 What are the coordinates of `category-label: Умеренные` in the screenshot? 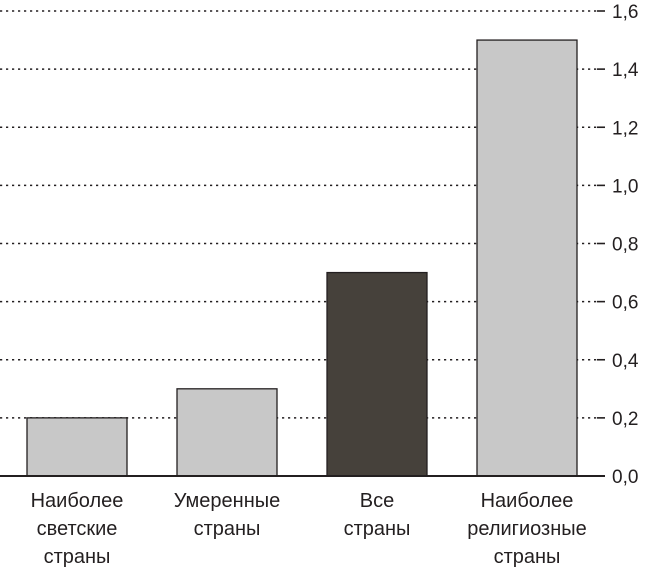 It's located at (227, 501).